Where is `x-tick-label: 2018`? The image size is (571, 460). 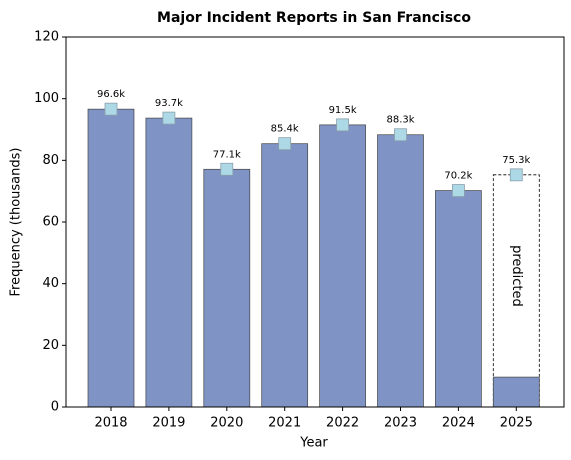
x-tick-label: 2018 is located at coordinates (110, 423).